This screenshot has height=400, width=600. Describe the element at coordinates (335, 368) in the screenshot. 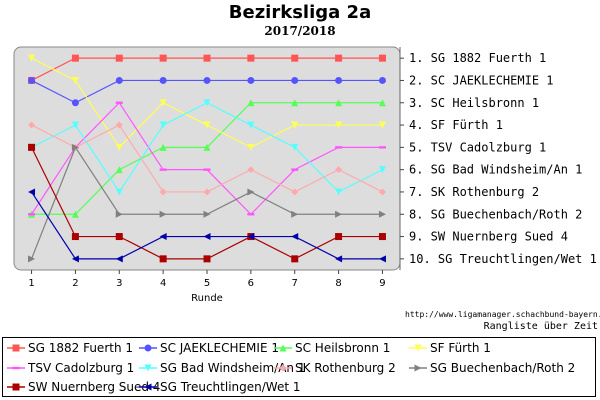

I see `legend-item-sk-rothenburg-2: SK Rothenburg 2` at that location.